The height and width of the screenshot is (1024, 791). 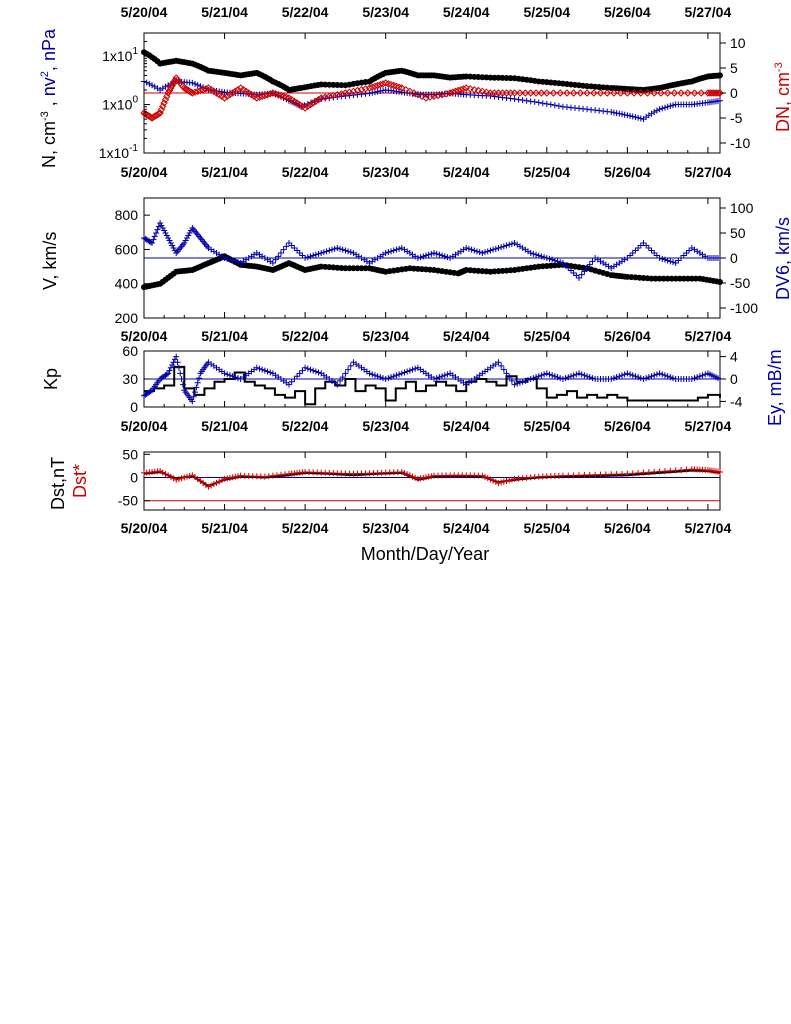 I want to click on top-date-label: 5/20/04, so click(x=144, y=12).